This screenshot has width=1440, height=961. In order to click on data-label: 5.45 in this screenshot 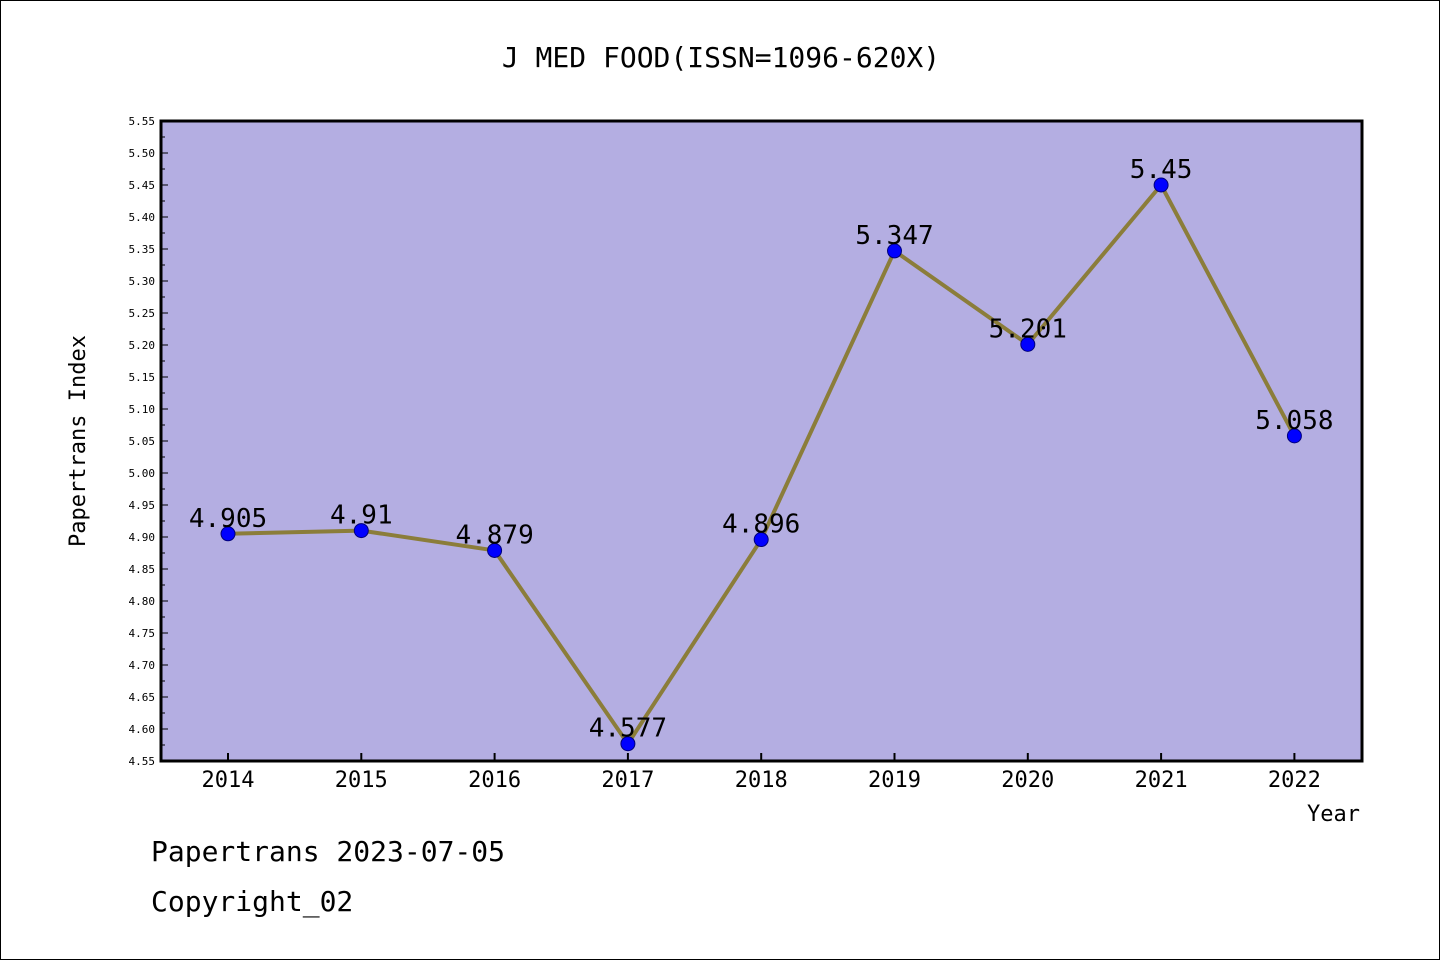, I will do `click(1161, 170)`.